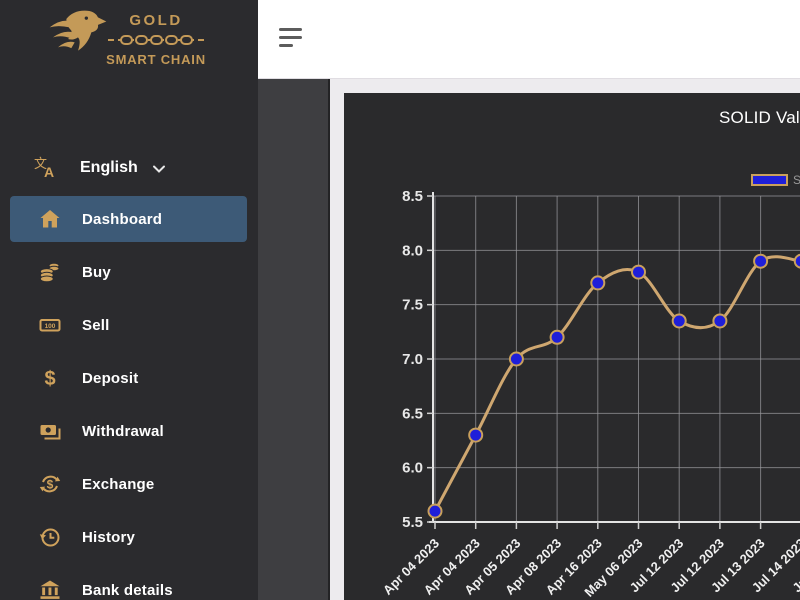  I want to click on svg-text: 7.0, so click(412, 359).